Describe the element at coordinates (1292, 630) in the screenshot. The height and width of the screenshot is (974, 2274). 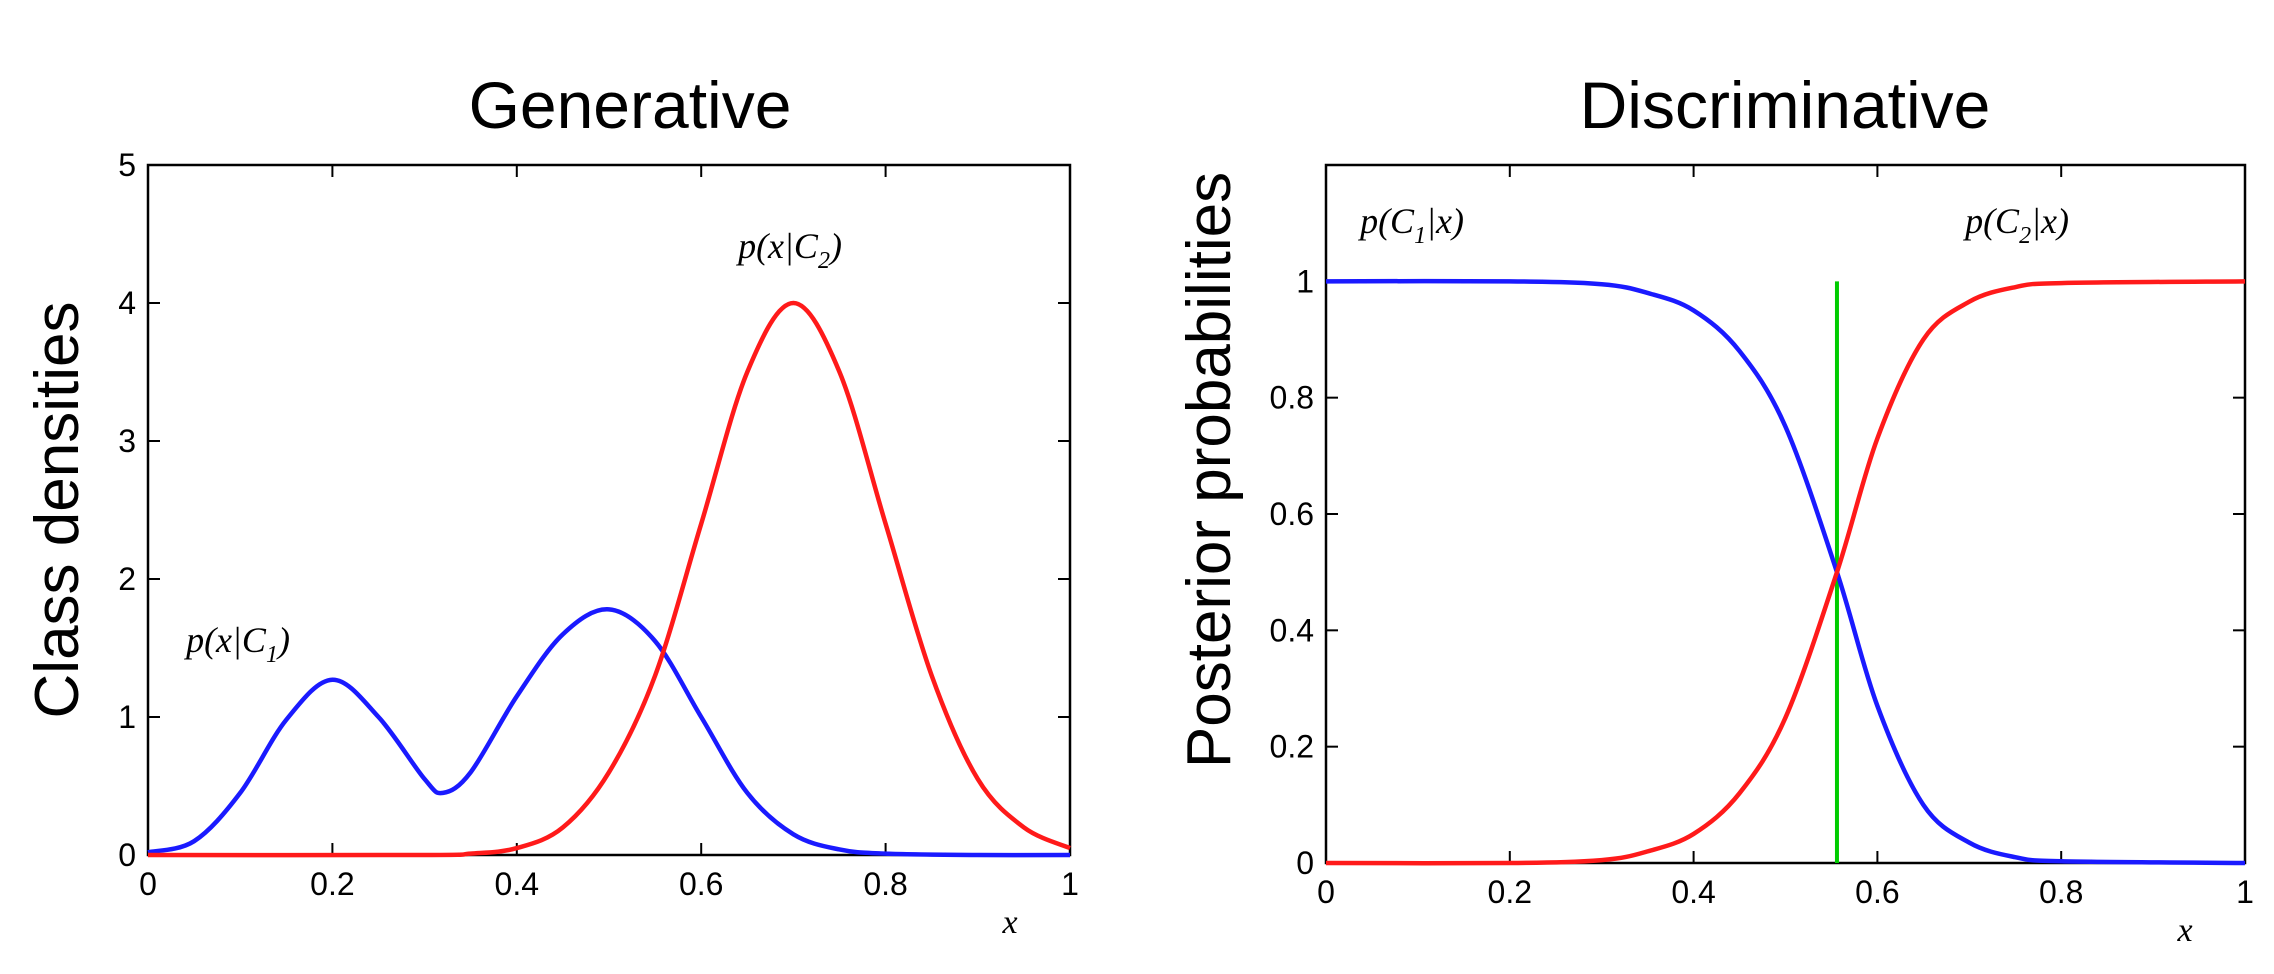
I see `y-tick-label: 0.4` at that location.